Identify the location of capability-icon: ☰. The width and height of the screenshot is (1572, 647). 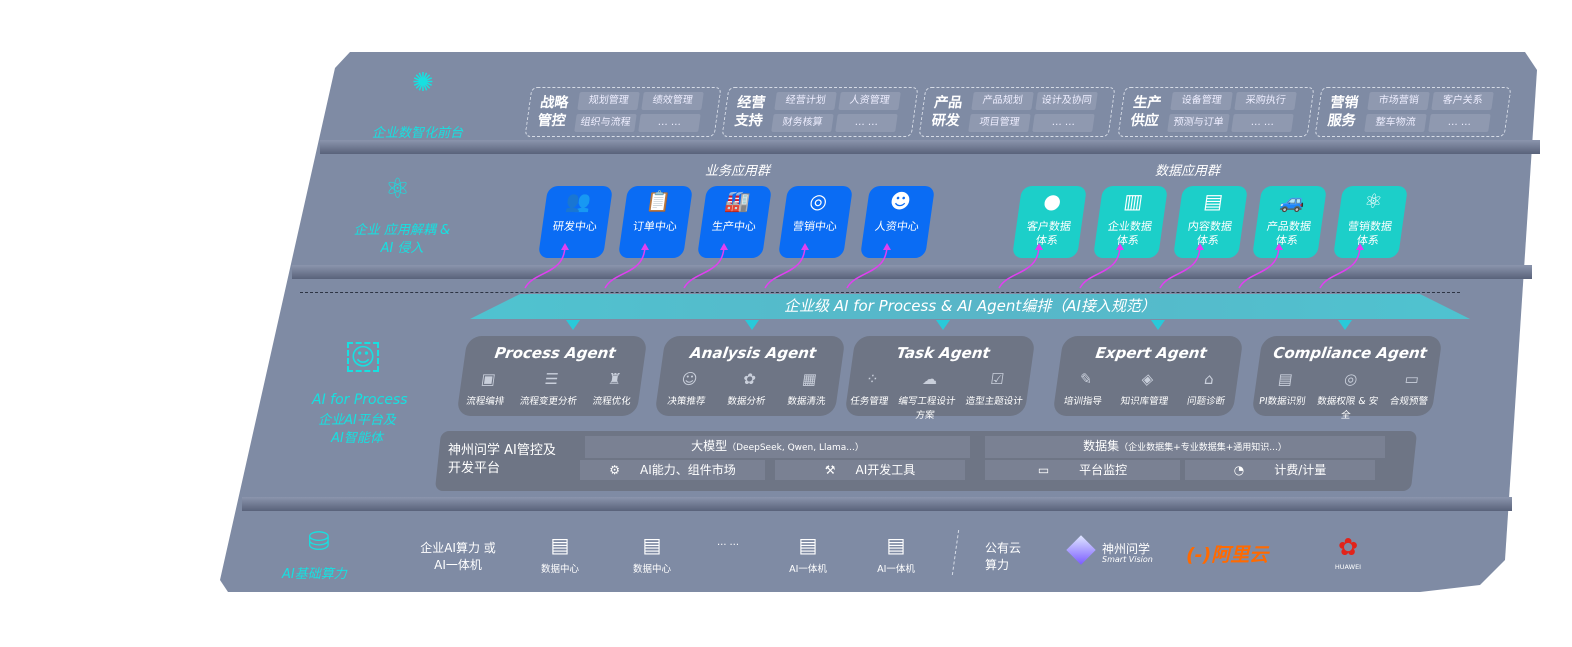
(551, 379).